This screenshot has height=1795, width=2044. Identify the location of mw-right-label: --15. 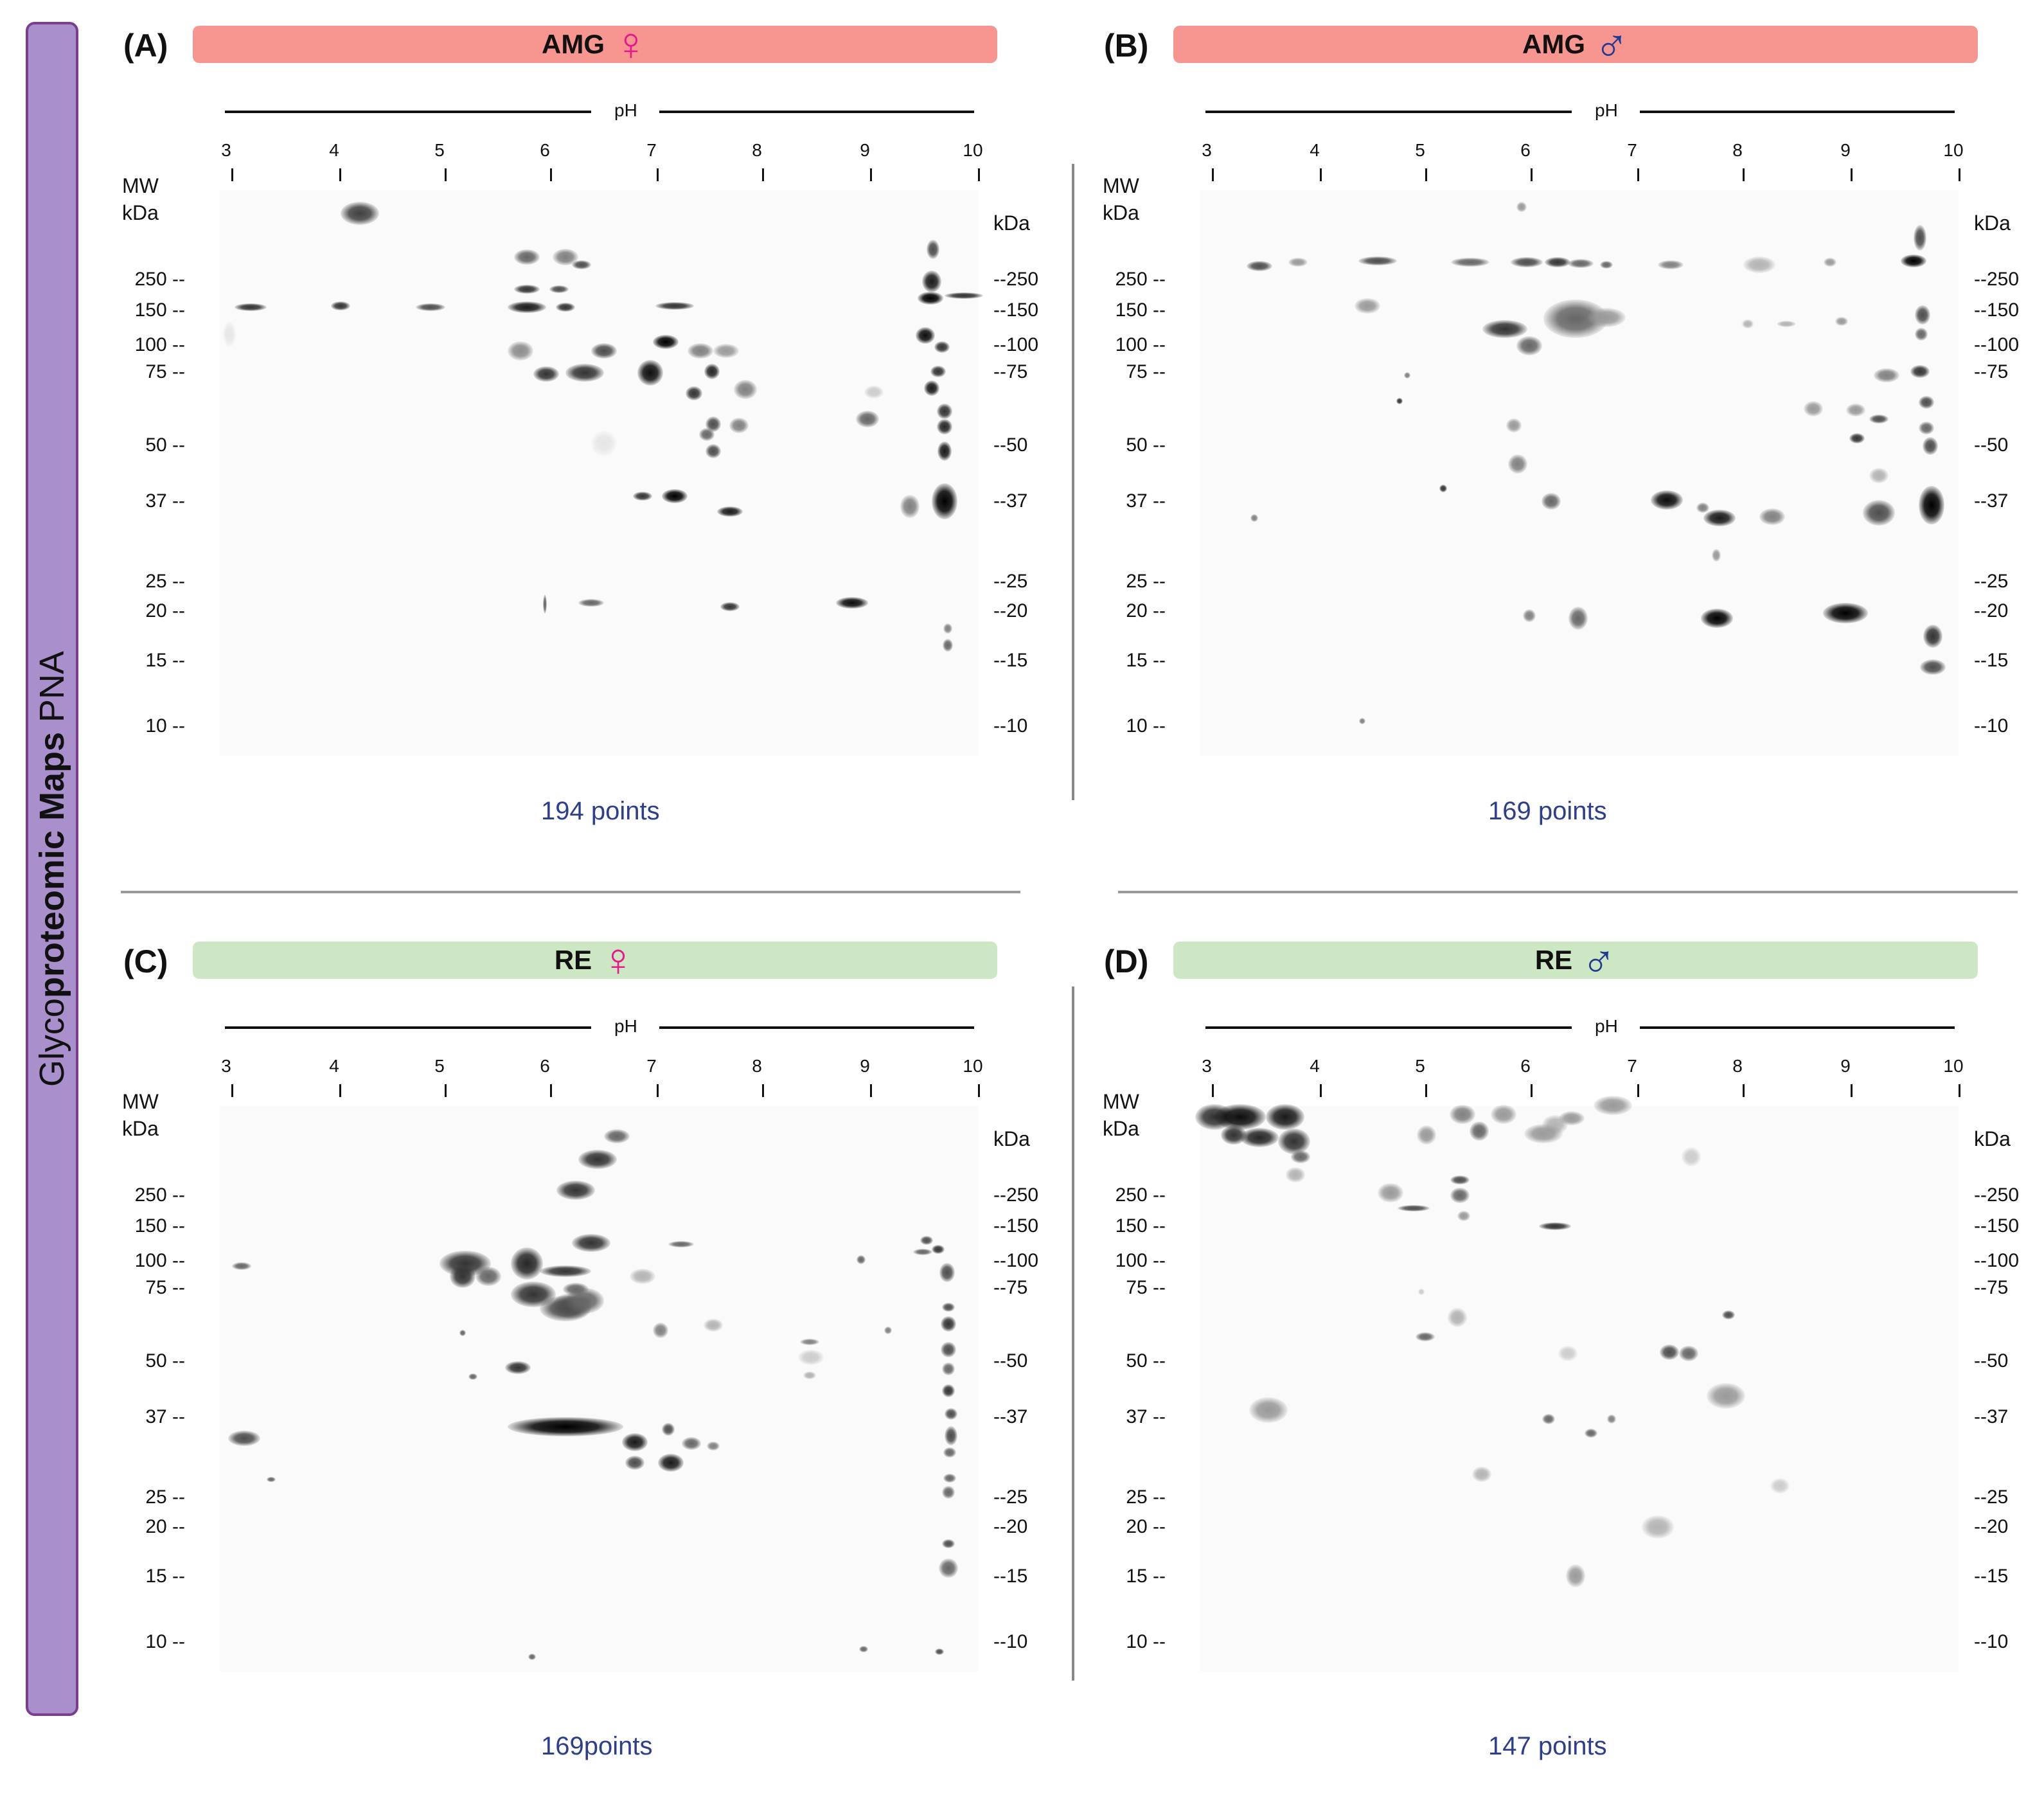
(1991, 1577).